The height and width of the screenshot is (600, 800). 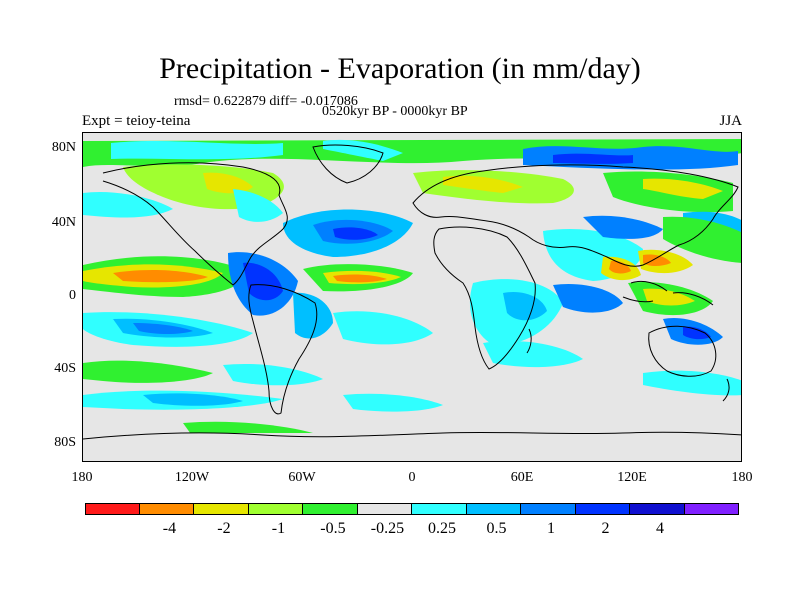 I want to click on colorbar-label: -1, so click(x=278, y=528).